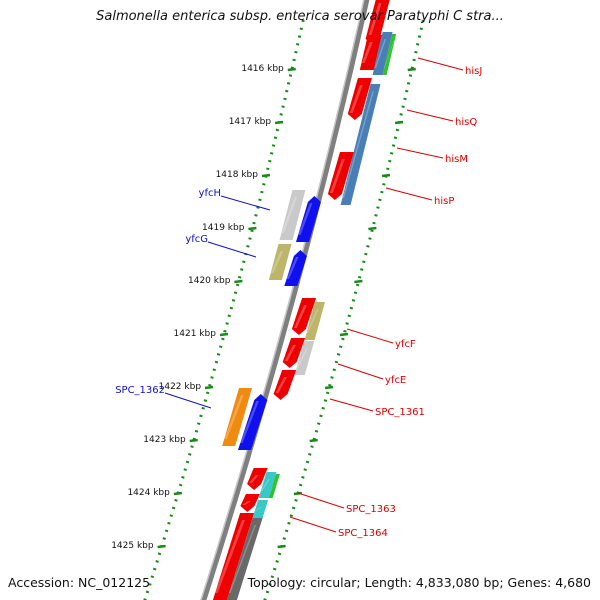 This screenshot has height=600, width=600. I want to click on kbp-tick-label: 1422 kbp, so click(180, 387).